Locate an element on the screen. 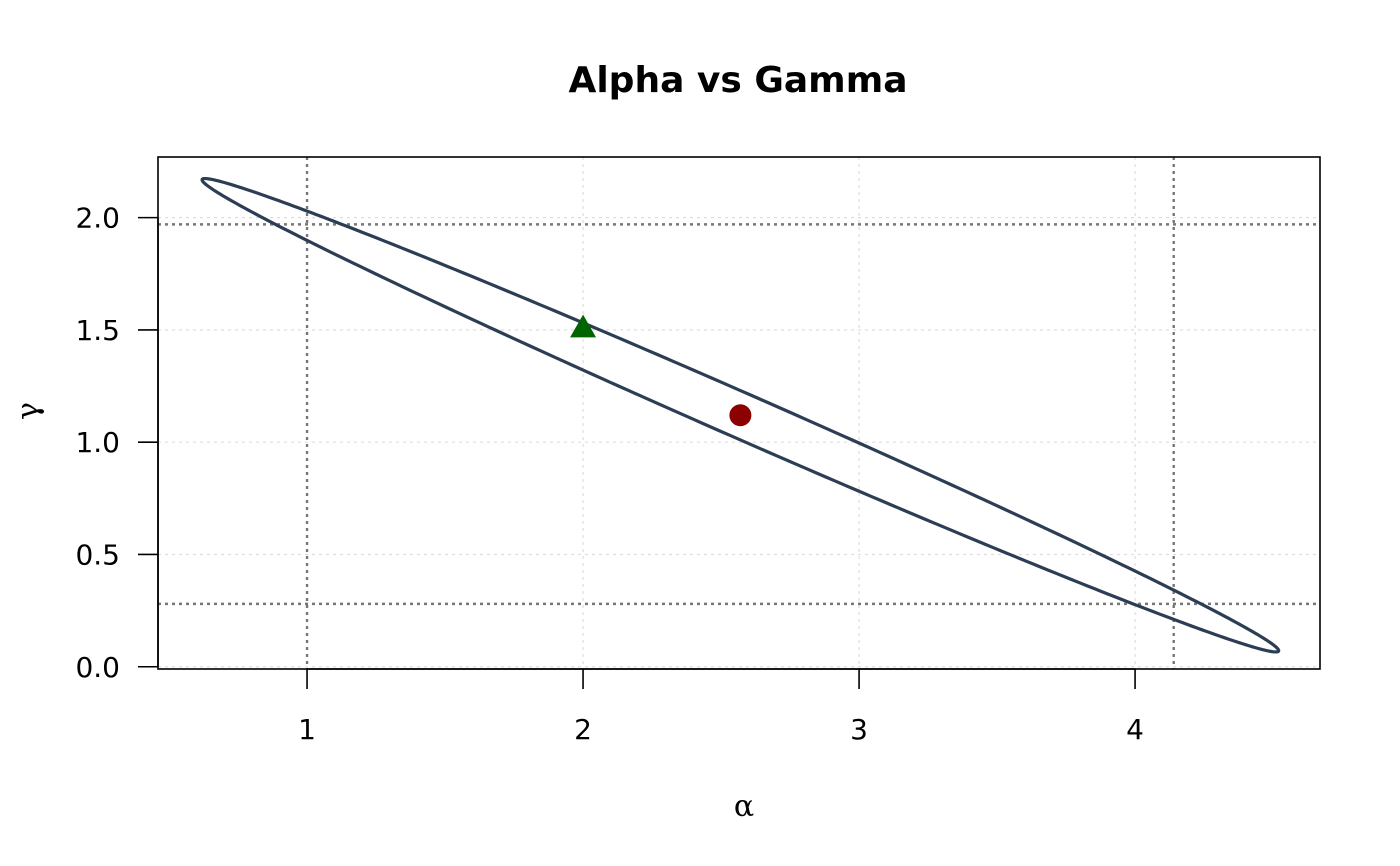  y-tick-label-3: 1.5 is located at coordinates (97, 330).